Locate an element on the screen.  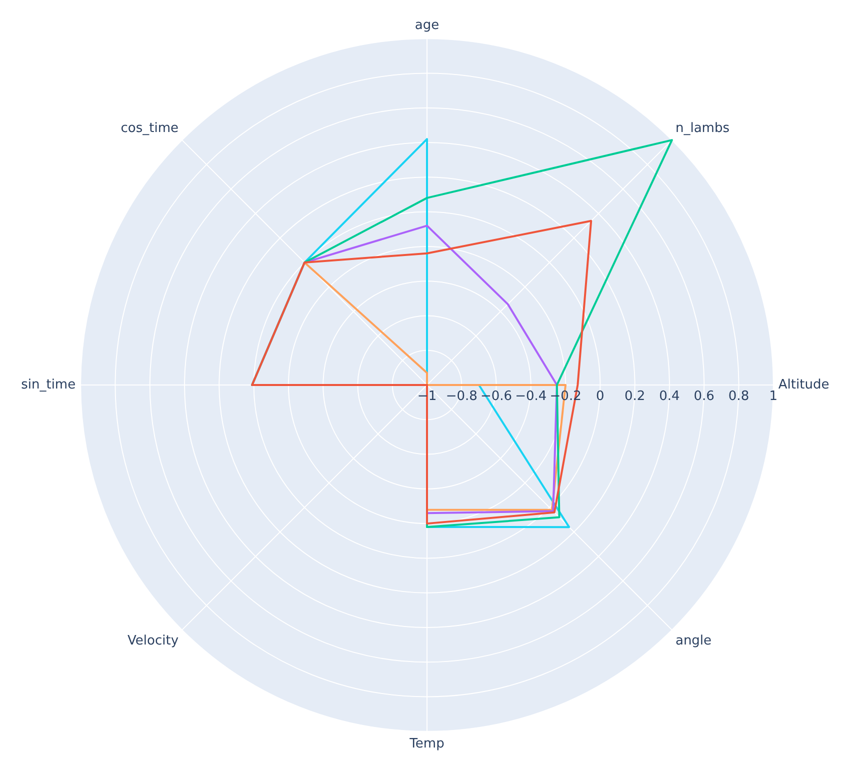
y-tick-label: 0.4 is located at coordinates (669, 396).